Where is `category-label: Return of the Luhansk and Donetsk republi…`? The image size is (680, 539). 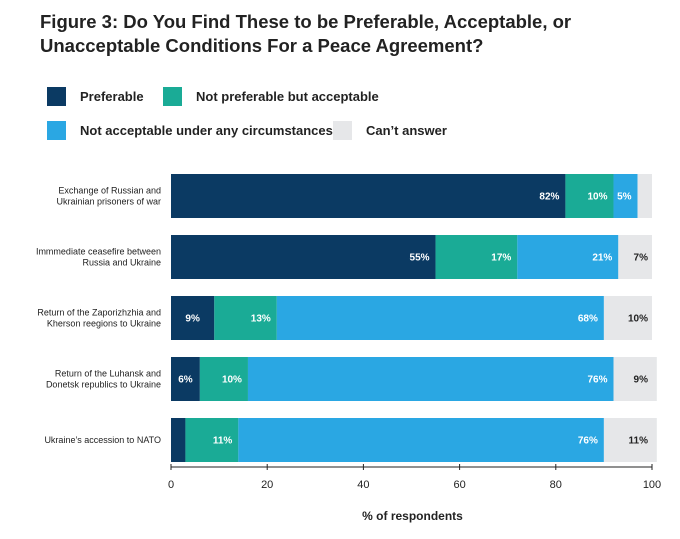
category-label: Return of the Luhansk and Donetsk republi… is located at coordinates (103, 379).